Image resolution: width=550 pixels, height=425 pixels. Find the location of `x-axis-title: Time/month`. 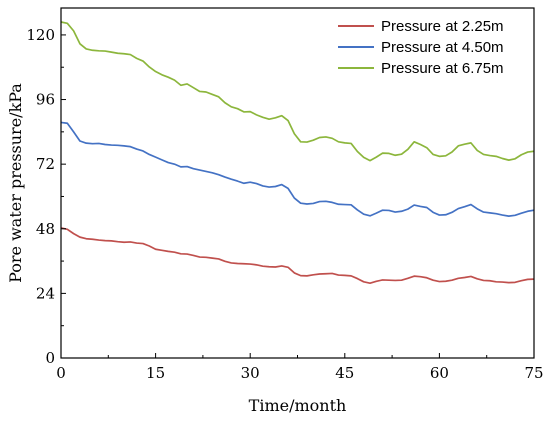

x-axis-title: Time/month is located at coordinates (298, 405).